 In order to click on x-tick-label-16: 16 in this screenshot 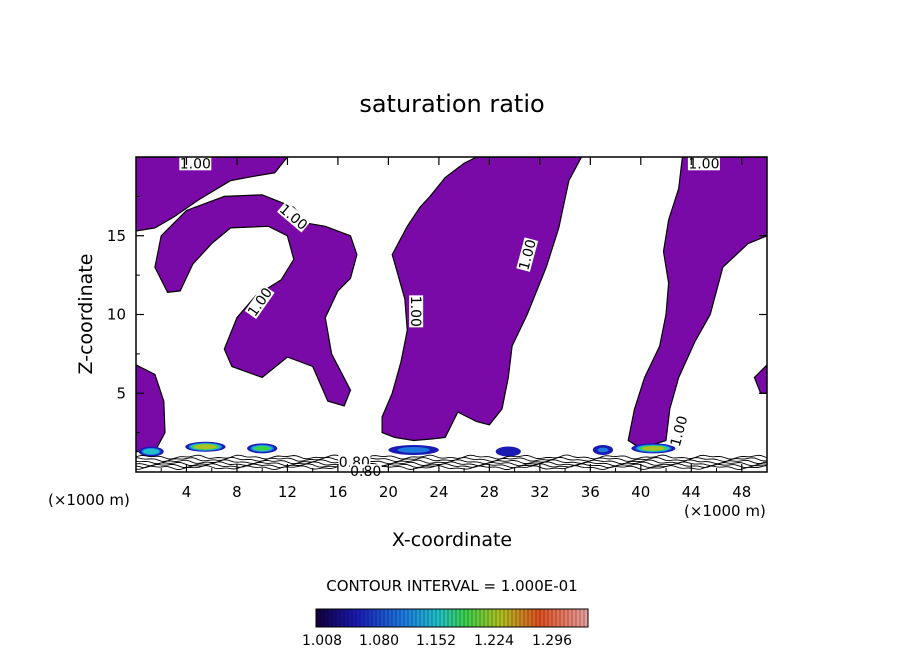, I will do `click(337, 492)`.